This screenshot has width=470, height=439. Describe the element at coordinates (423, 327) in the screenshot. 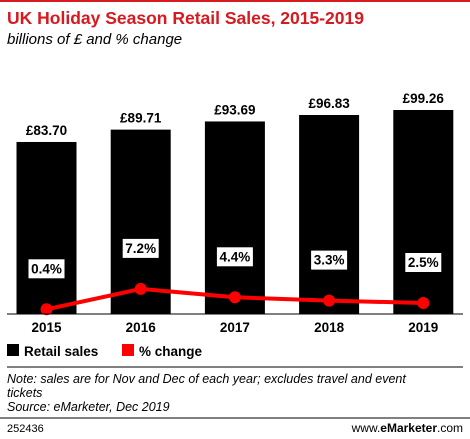

I see `x-tick-label-2019: 2019` at that location.